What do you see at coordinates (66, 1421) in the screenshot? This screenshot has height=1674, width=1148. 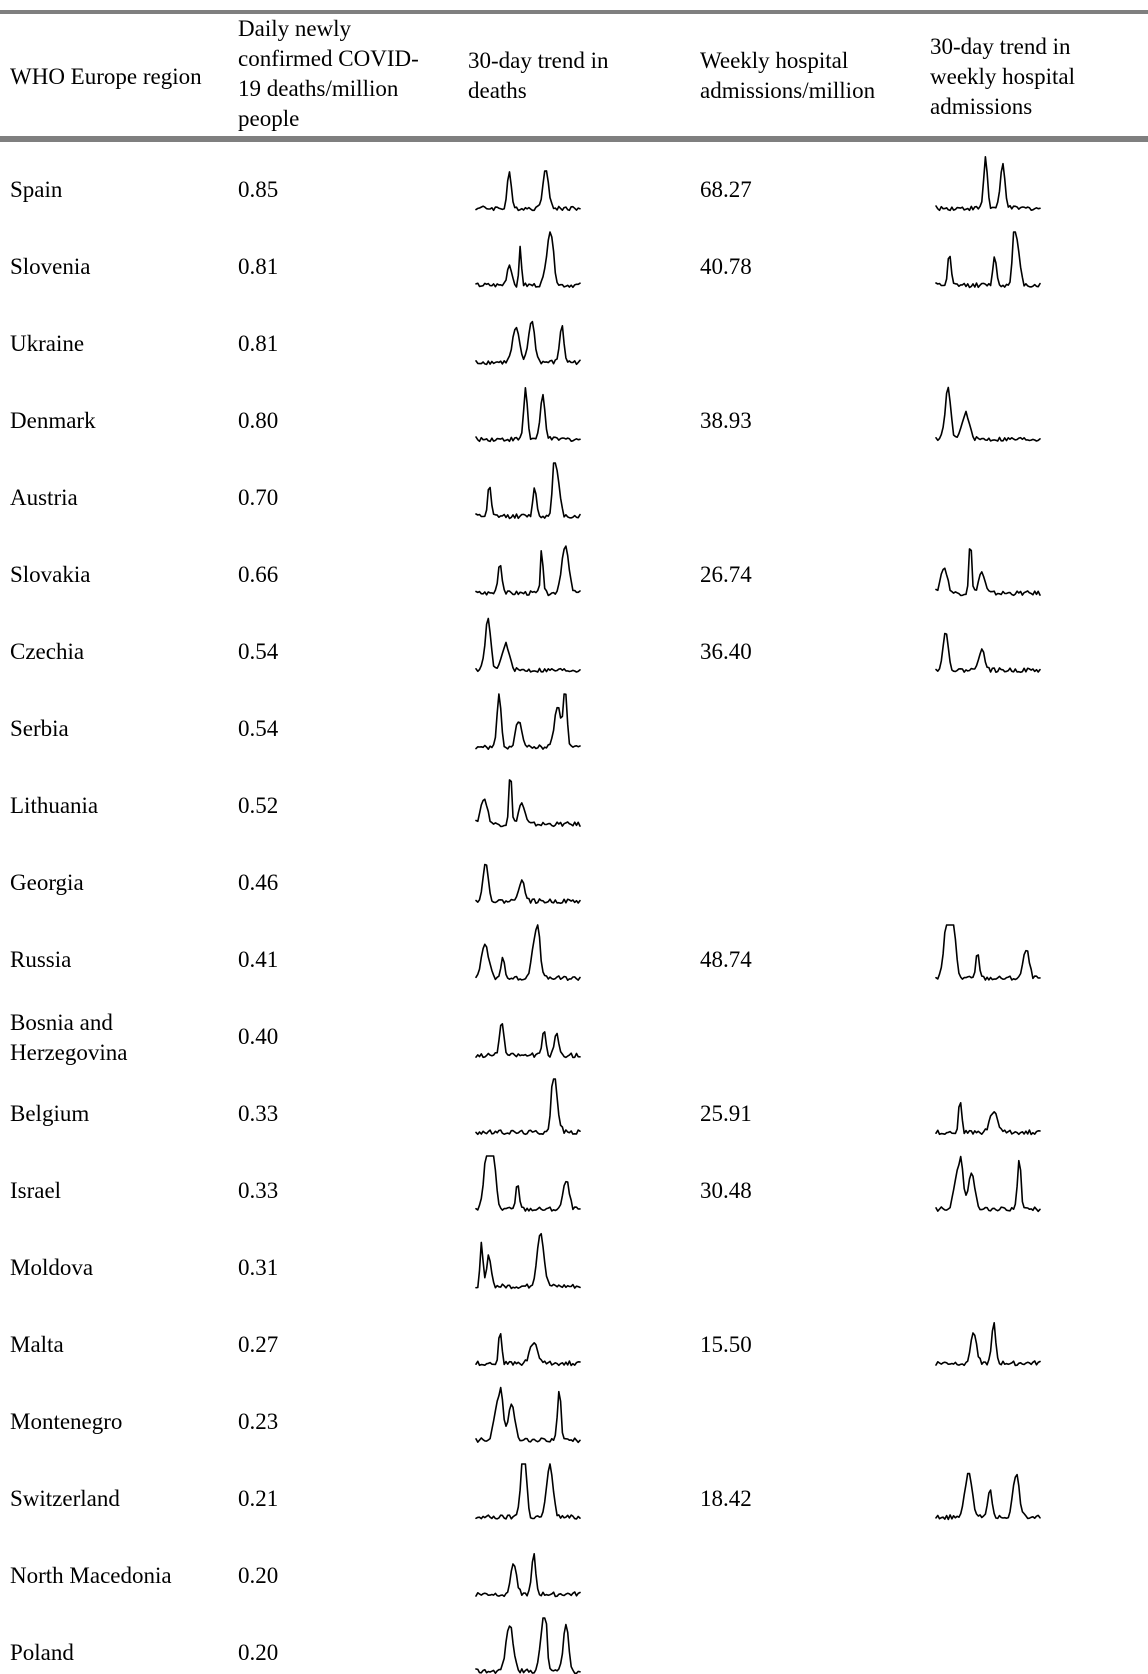 I see `row-region: Montenegro` at bounding box center [66, 1421].